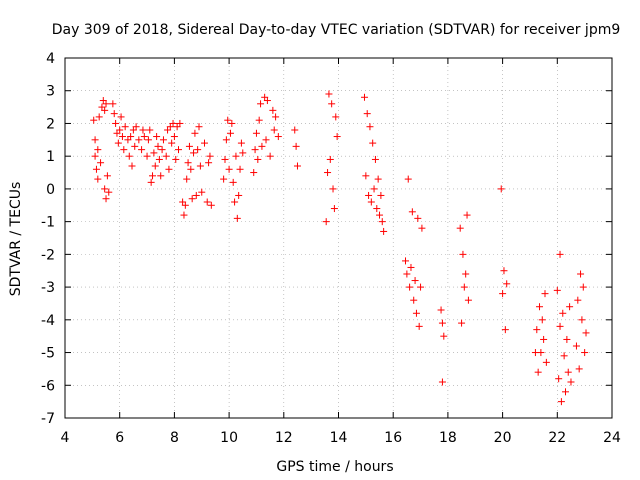 This screenshot has height=480, width=640. Describe the element at coordinates (48, 386) in the screenshot. I see `y-tick-label: -6` at that location.